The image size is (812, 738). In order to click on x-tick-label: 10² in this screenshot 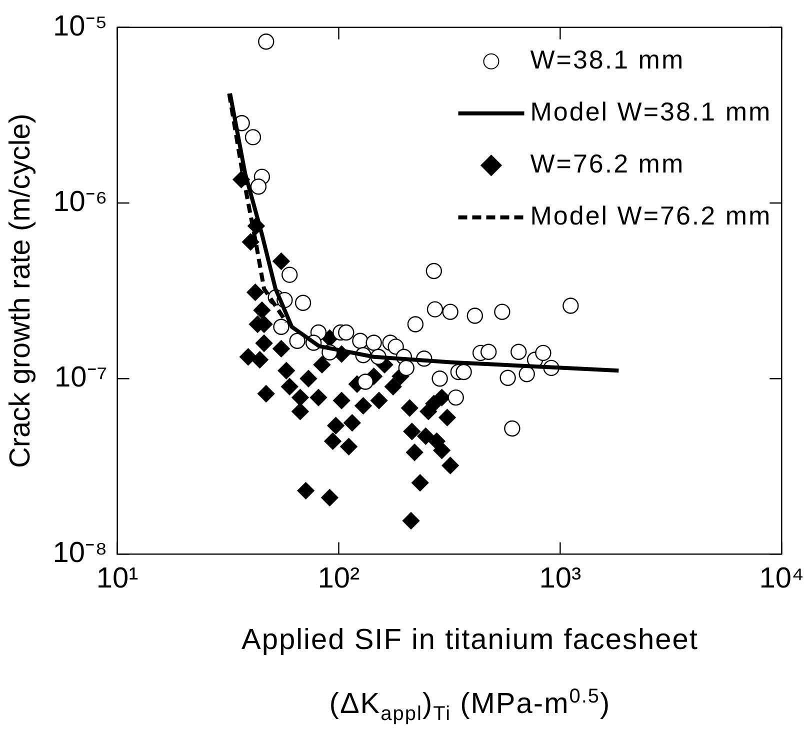, I will do `click(339, 578)`.